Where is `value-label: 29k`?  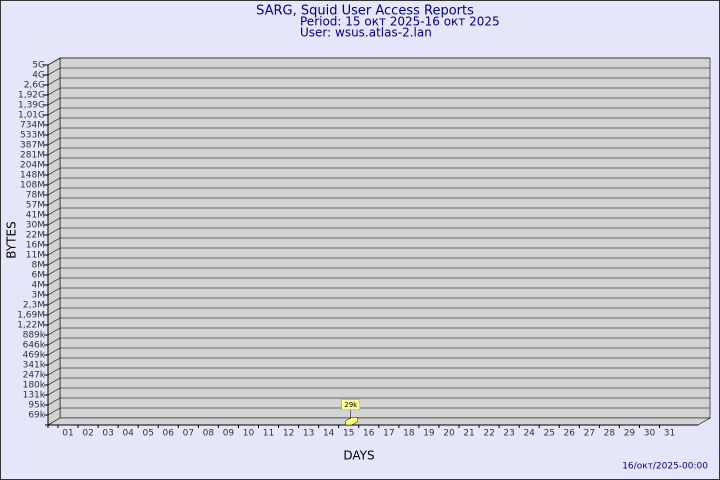
value-label: 29k is located at coordinates (351, 405).